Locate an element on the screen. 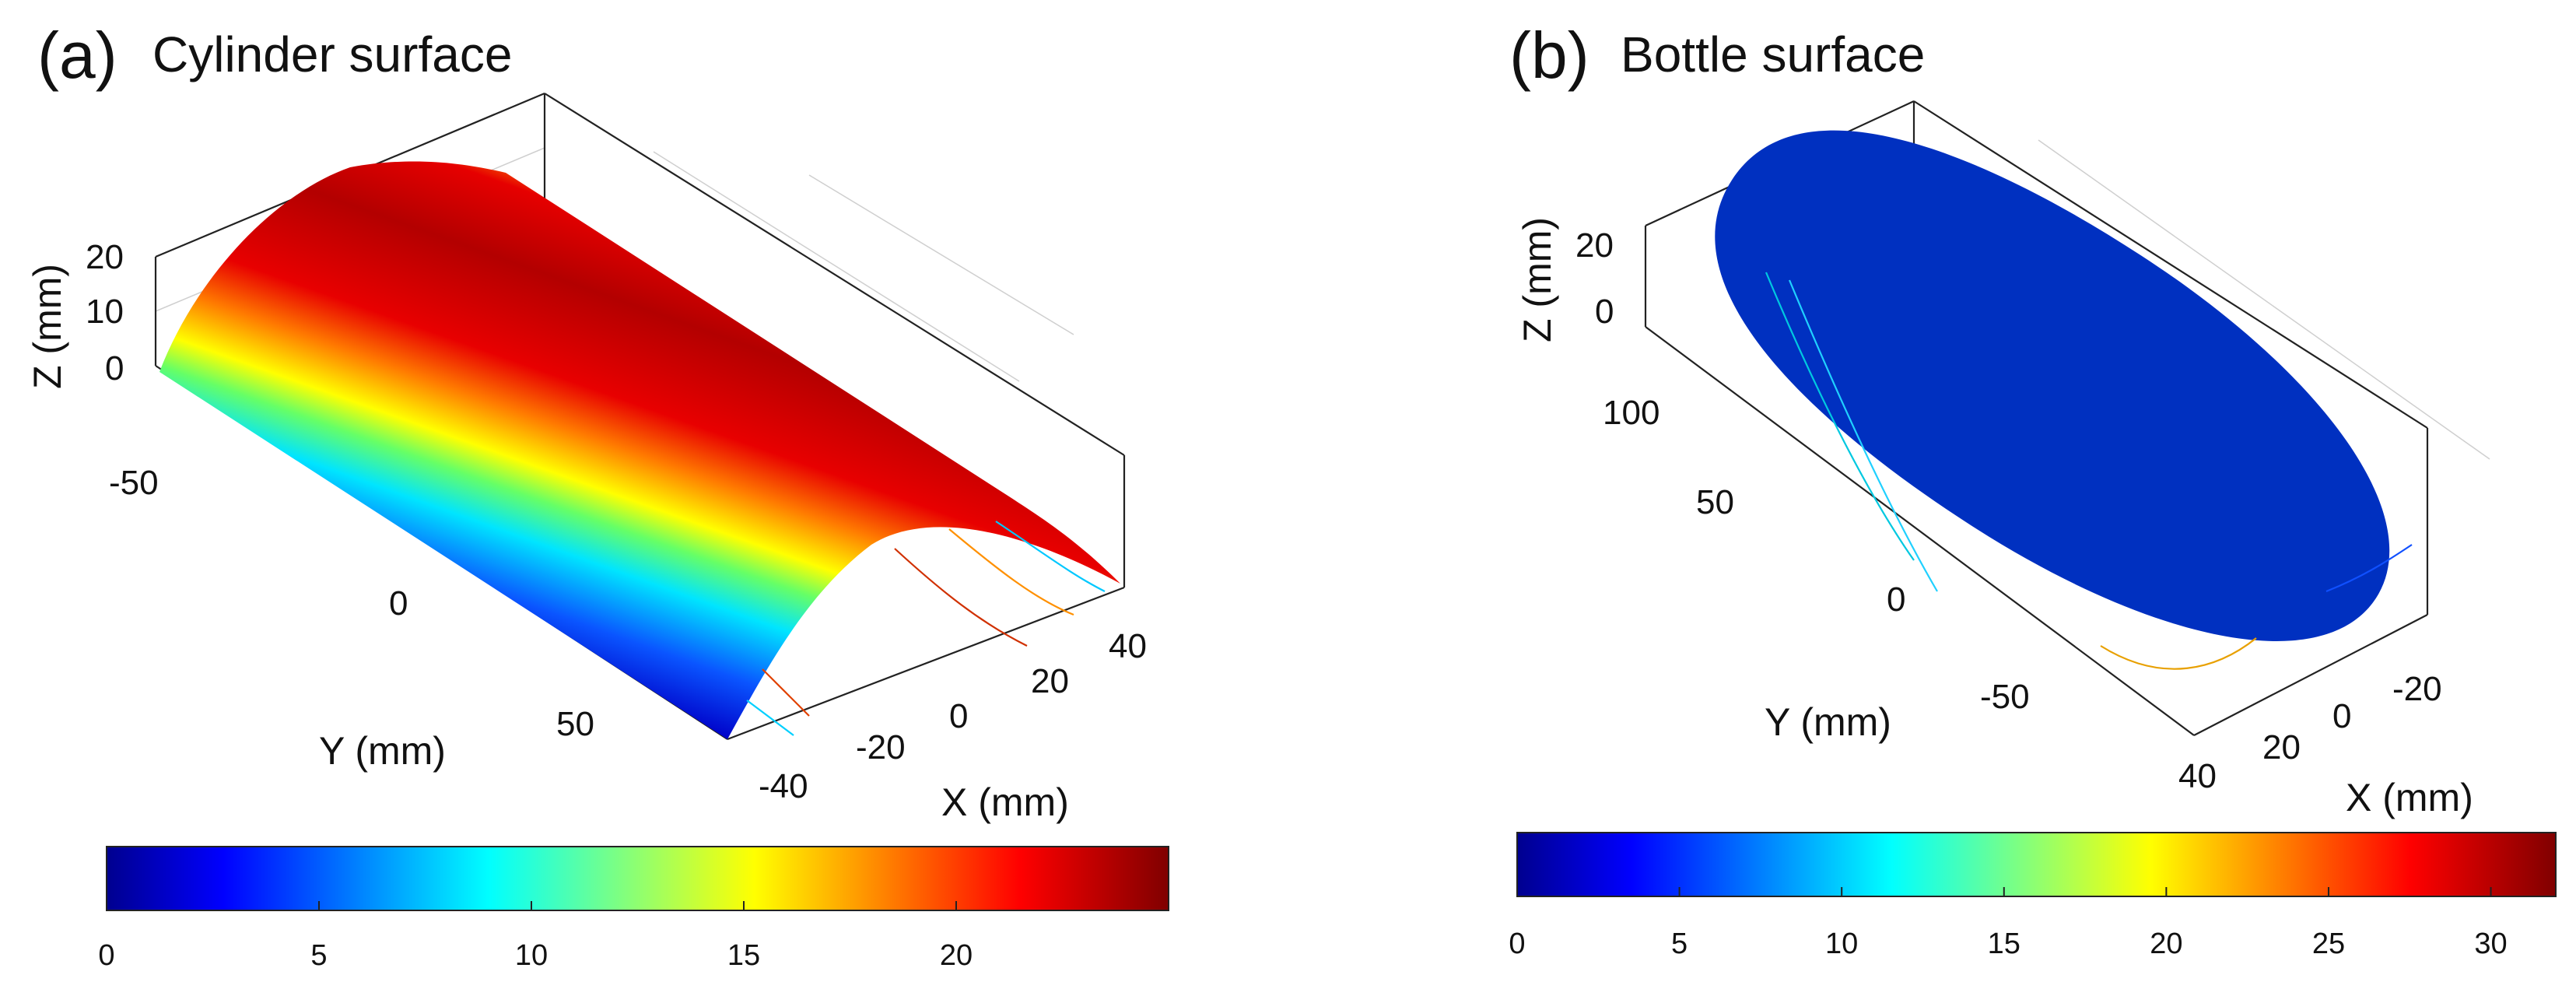 The width and height of the screenshot is (2576, 982). colorbar-ticks: 0 5 10 15 20 25 30 is located at coordinates (2009, 923).